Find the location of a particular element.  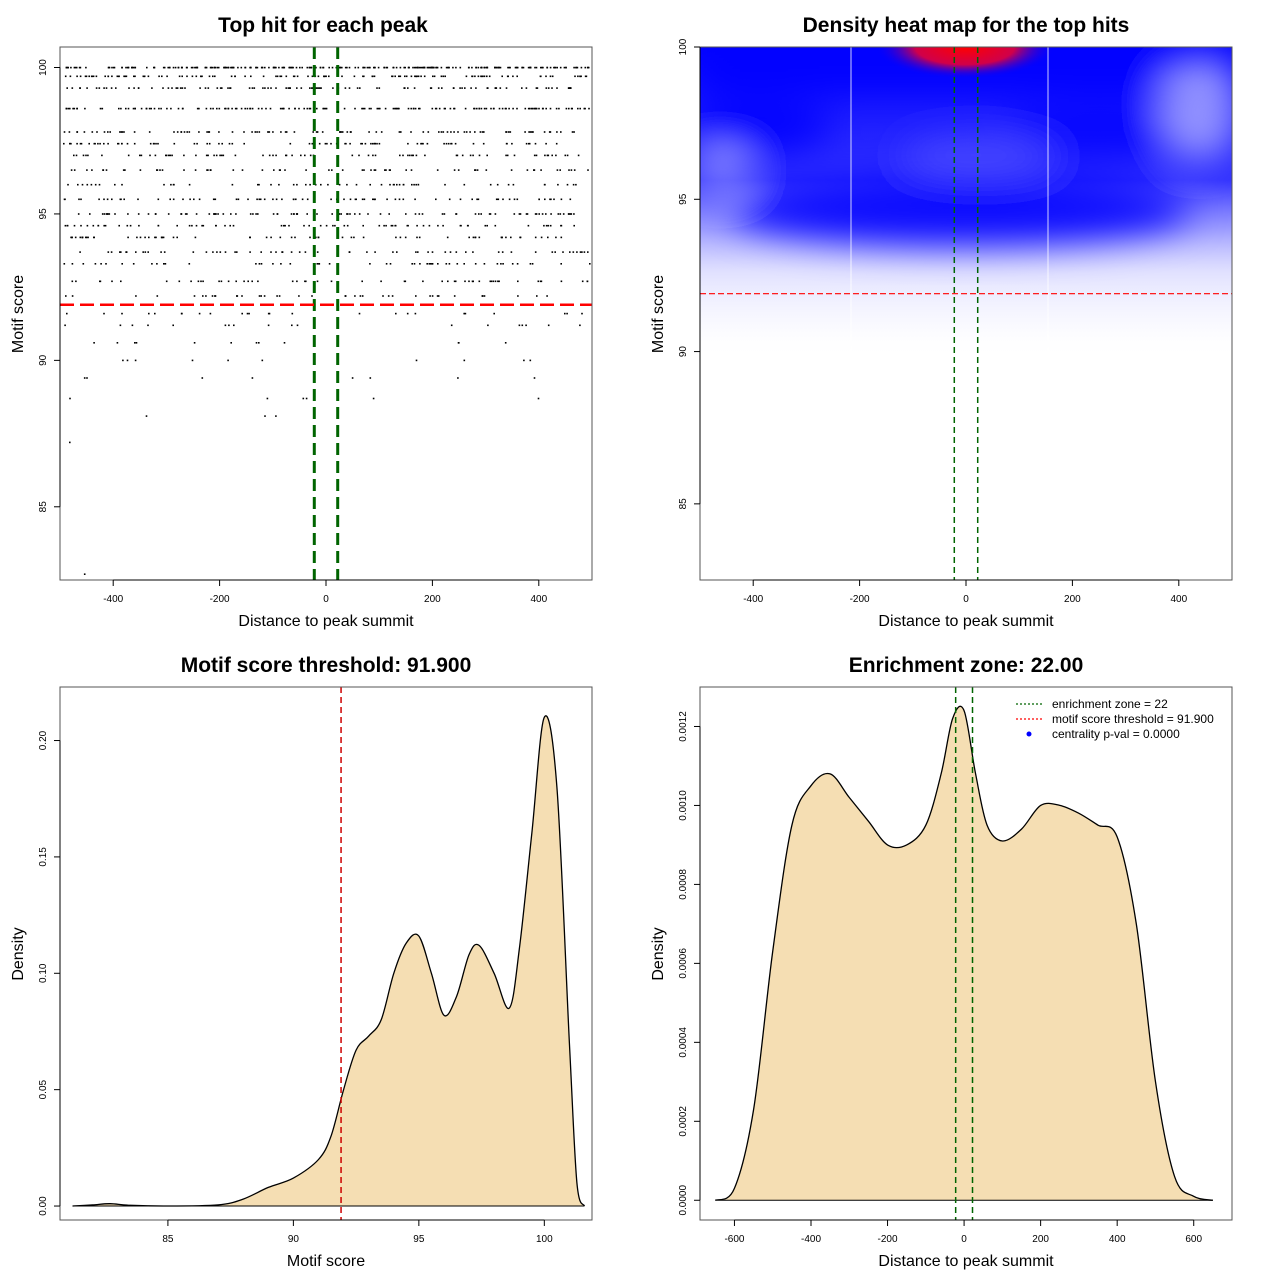

distance-density-y-tick-label: 0.0012 is located at coordinates (683, 726).